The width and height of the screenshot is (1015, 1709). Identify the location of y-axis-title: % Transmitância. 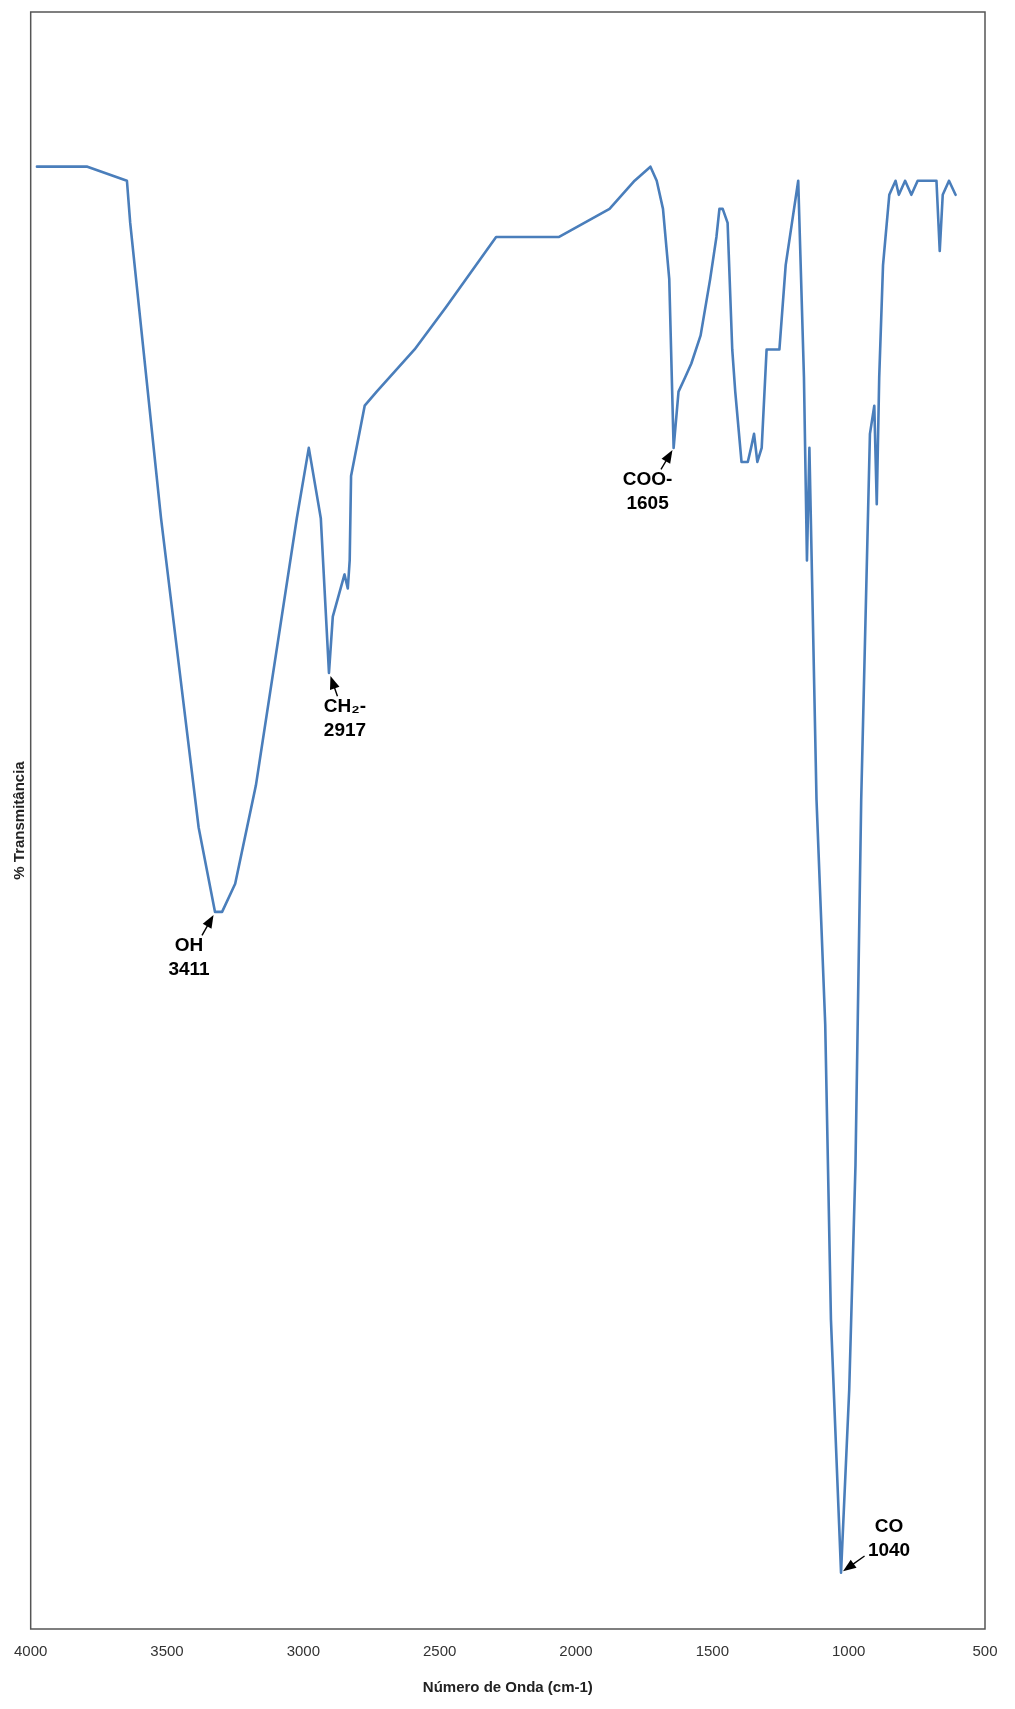
(18, 820).